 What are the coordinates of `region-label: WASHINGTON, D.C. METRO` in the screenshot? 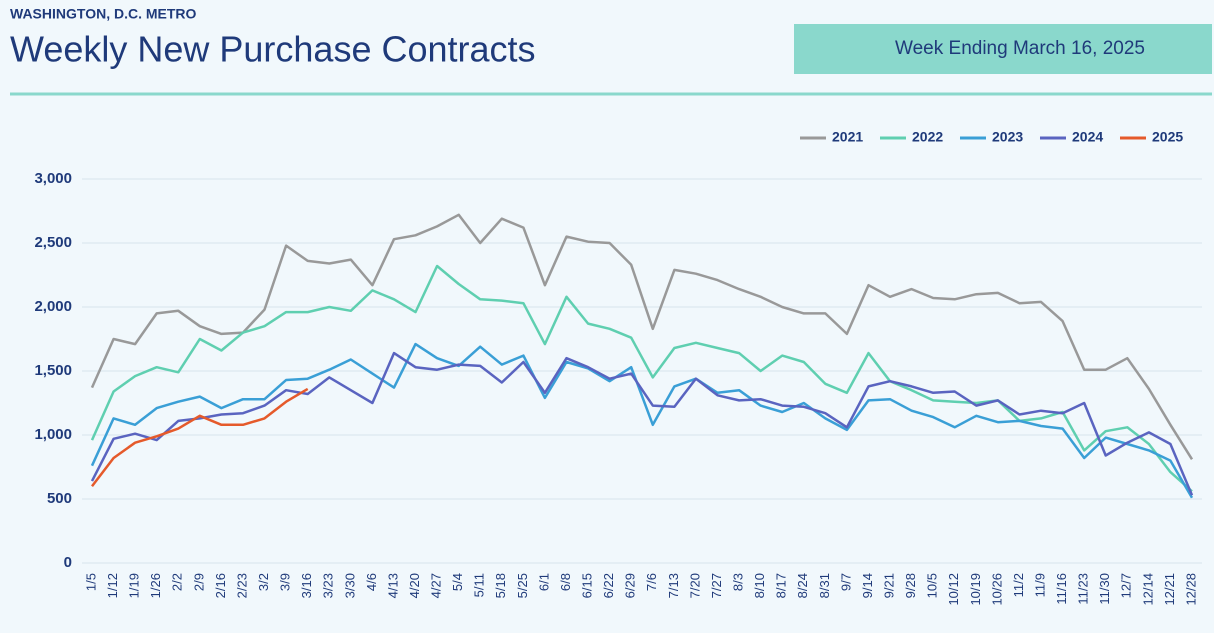 It's located at (103, 14).